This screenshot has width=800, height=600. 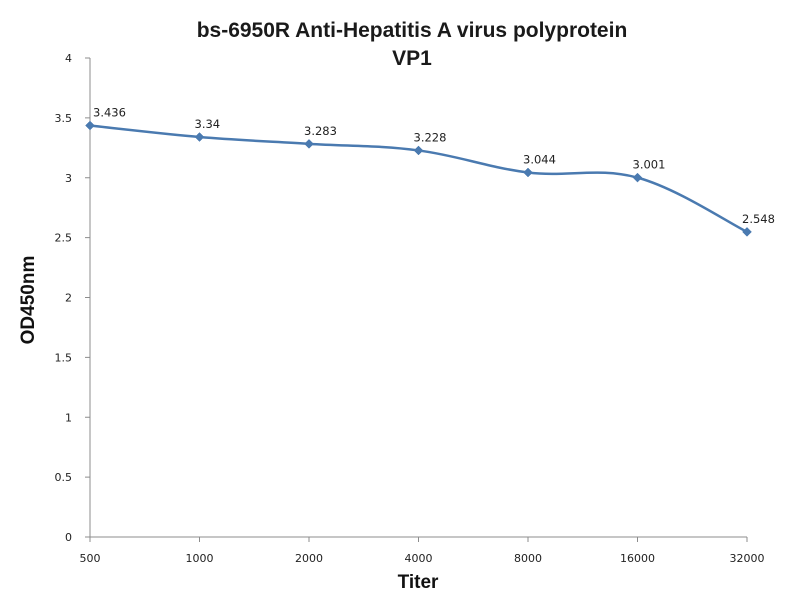 I want to click on data-label: 3.044, so click(x=539, y=159).